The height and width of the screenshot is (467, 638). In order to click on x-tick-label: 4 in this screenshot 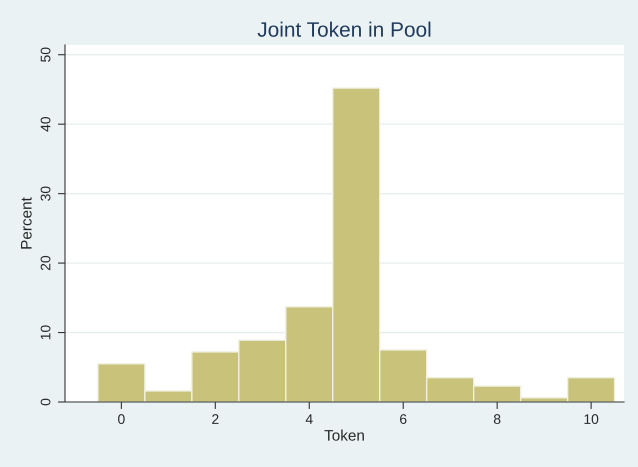, I will do `click(309, 419)`.